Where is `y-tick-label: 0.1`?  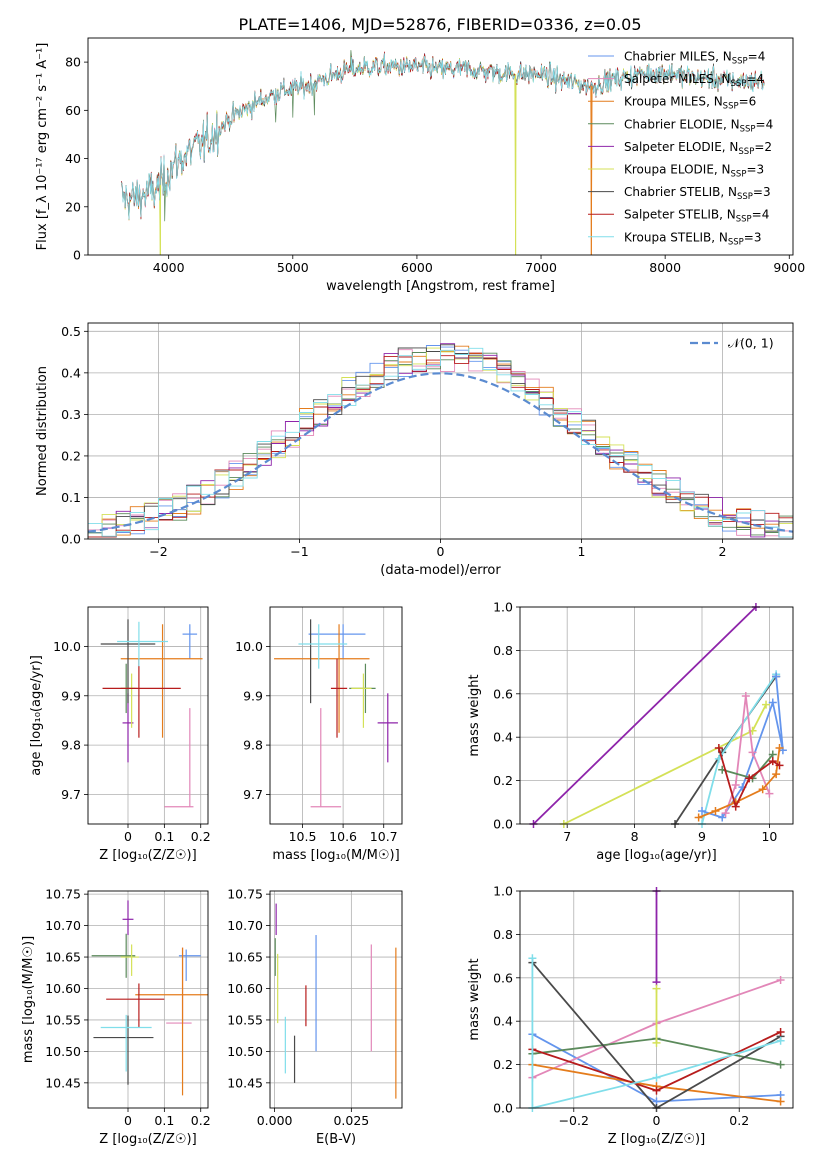
y-tick-label: 0.1 is located at coordinates (71, 497).